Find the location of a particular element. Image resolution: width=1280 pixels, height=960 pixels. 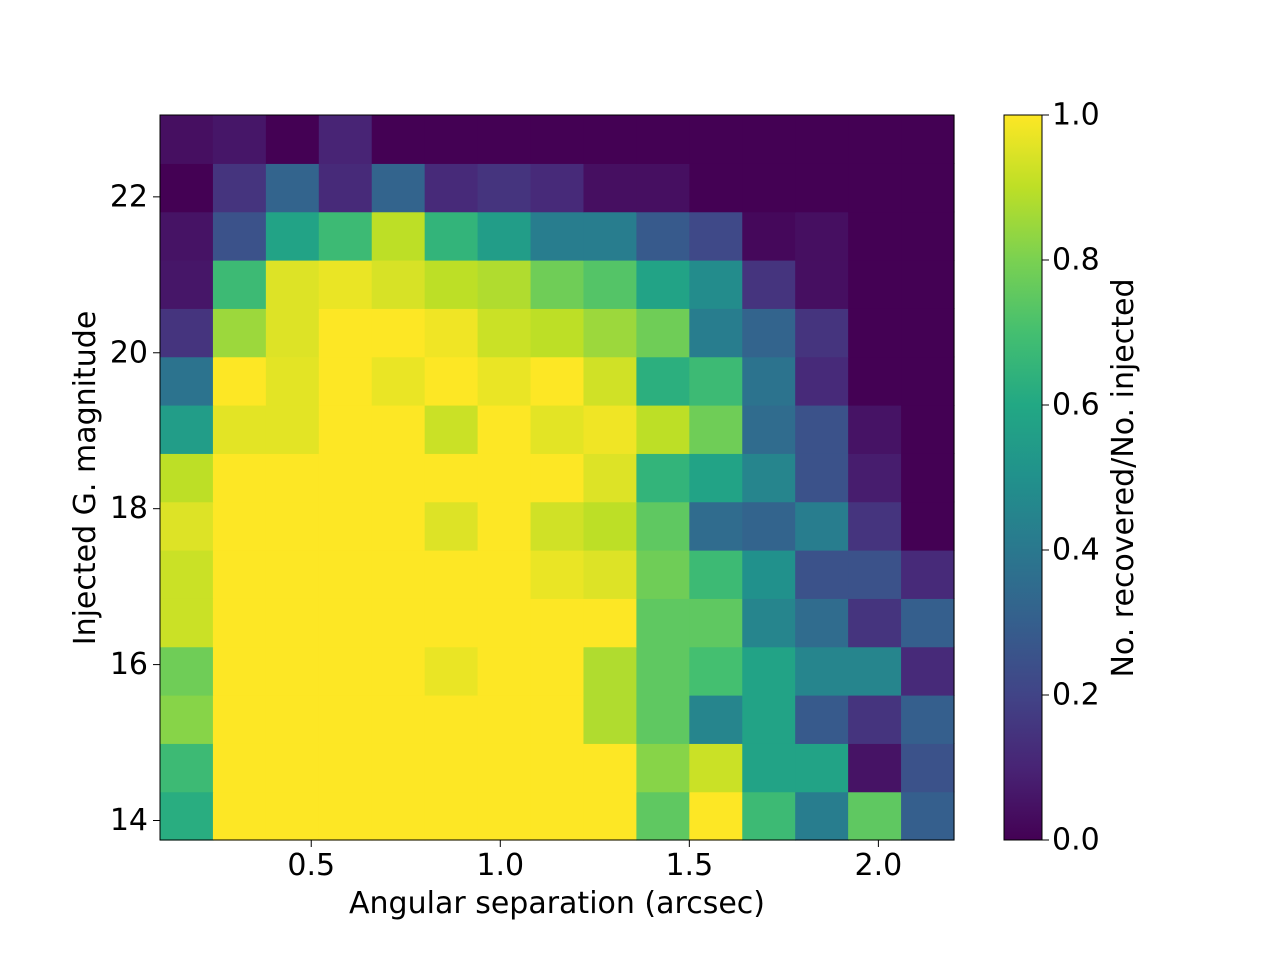

x-tick-label: 1.5 is located at coordinates (689, 865).